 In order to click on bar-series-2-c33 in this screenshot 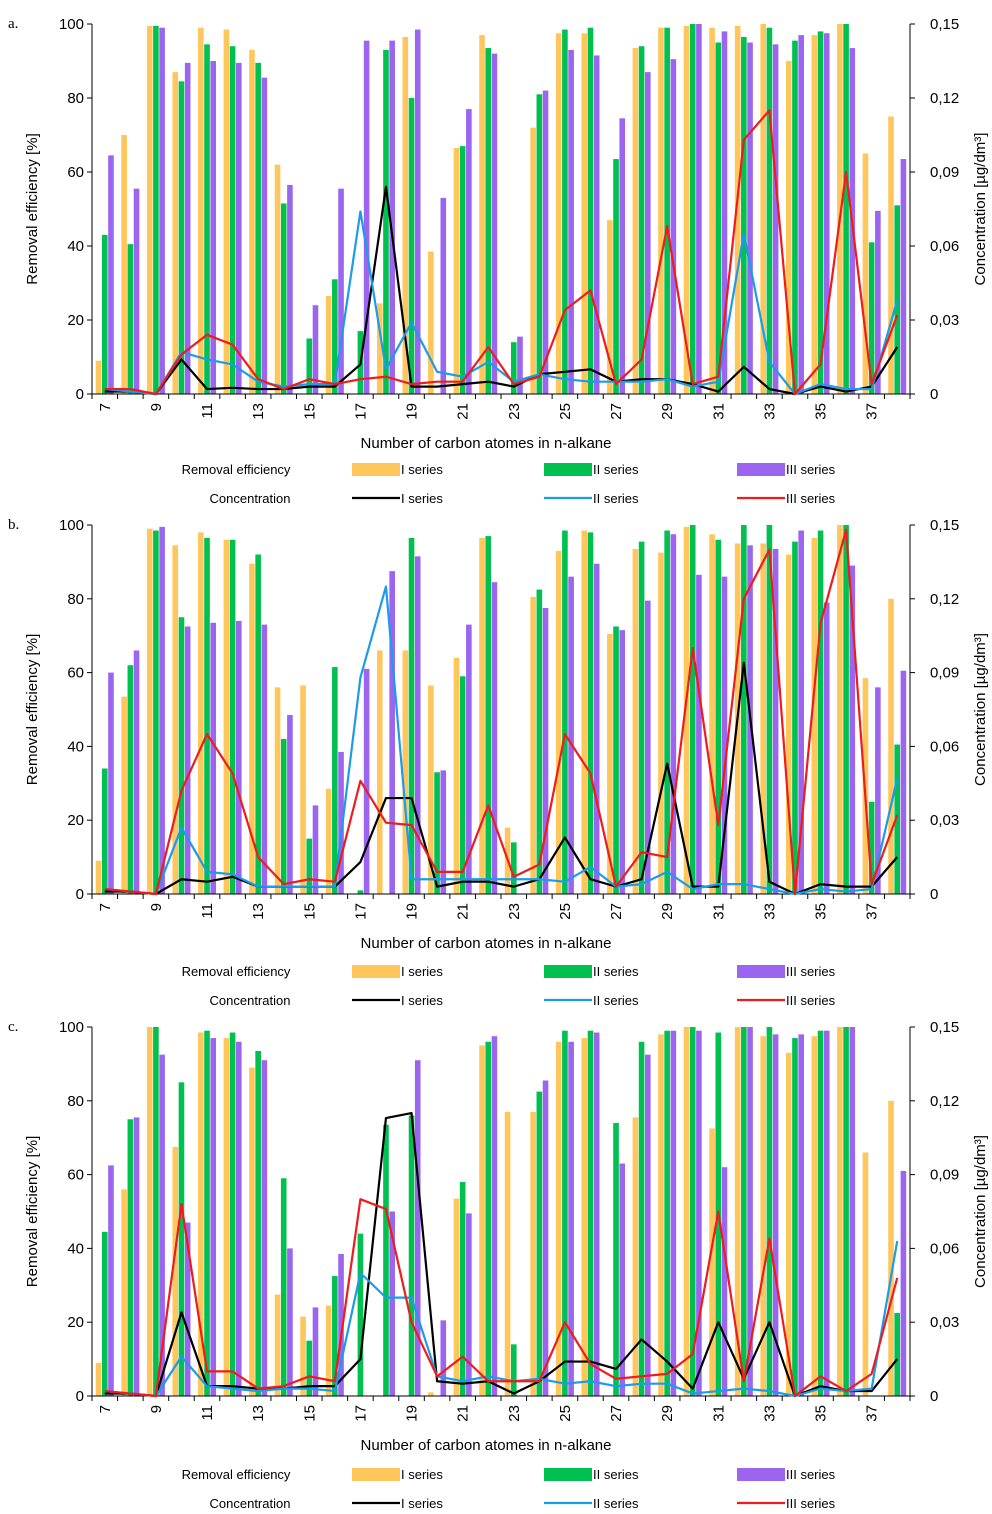, I will do `click(769, 709)`.